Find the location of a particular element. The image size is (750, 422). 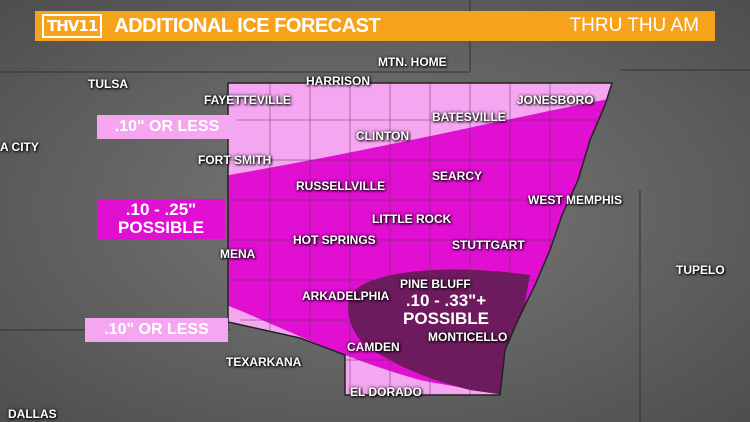

time-range: THRU THU AM is located at coordinates (634, 25).